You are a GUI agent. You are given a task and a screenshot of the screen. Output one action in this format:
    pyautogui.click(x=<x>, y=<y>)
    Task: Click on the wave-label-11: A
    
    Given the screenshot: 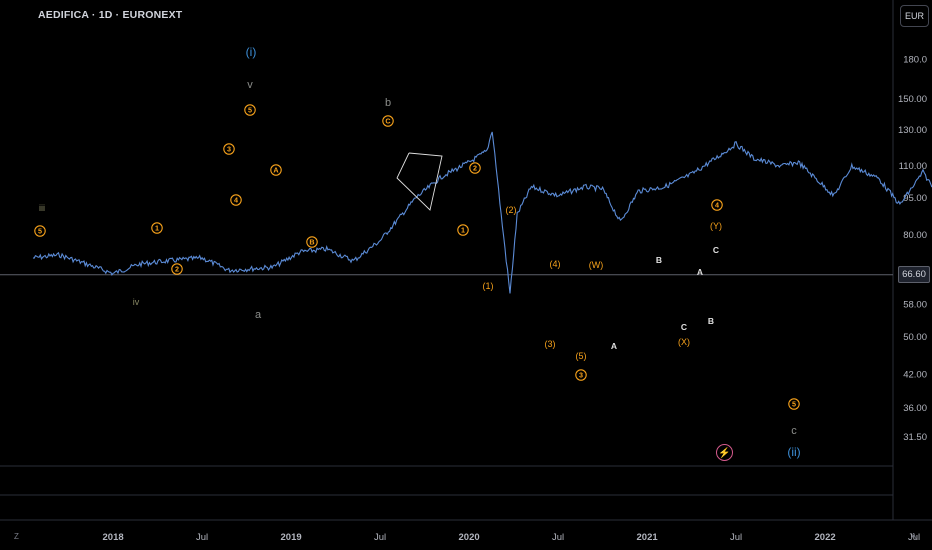 What is the action you would take?
    pyautogui.click(x=276, y=170)
    